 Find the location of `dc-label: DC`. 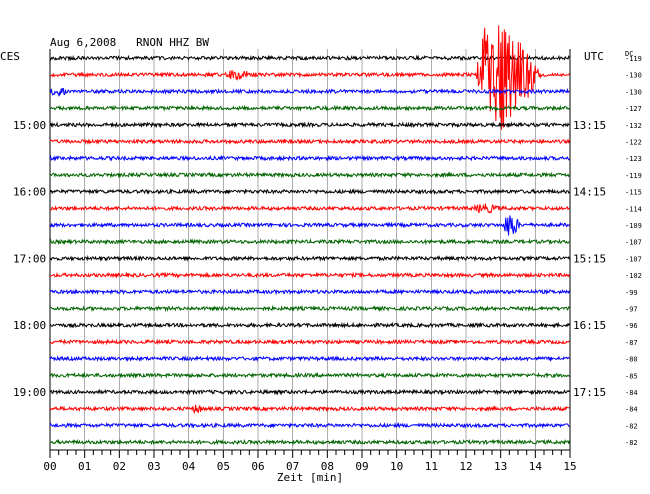

dc-label: DC is located at coordinates (629, 54).